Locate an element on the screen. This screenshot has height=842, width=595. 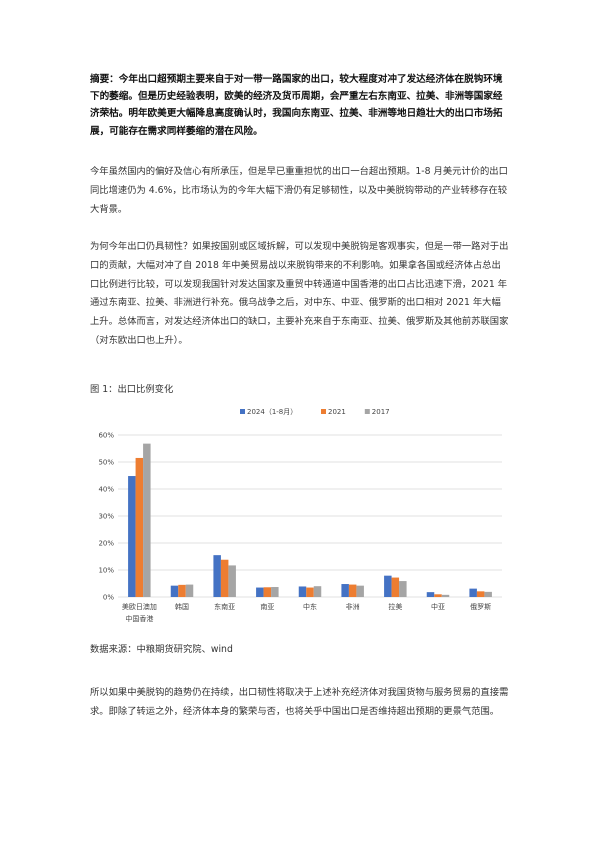
y-tick-label: 0% is located at coordinates (108, 598).